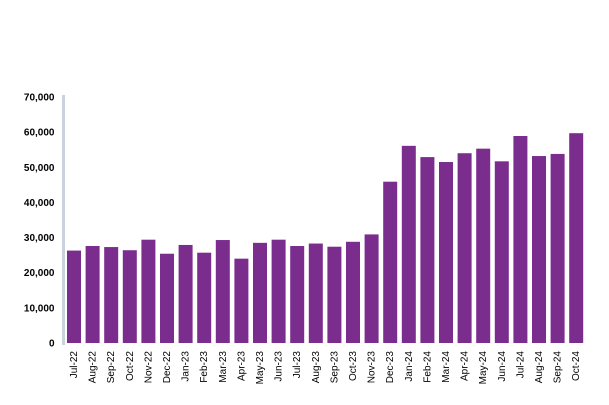 The image size is (609, 405). I want to click on y-tick-label: 60,000, so click(39, 133).